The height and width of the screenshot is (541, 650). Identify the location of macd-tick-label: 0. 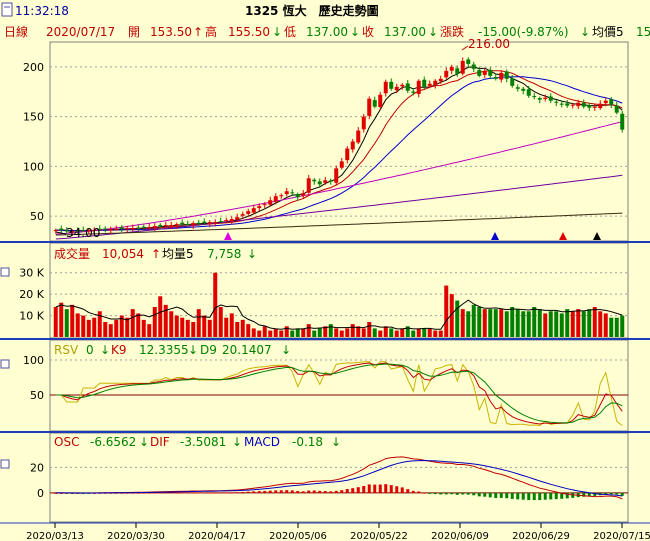
(40, 493).